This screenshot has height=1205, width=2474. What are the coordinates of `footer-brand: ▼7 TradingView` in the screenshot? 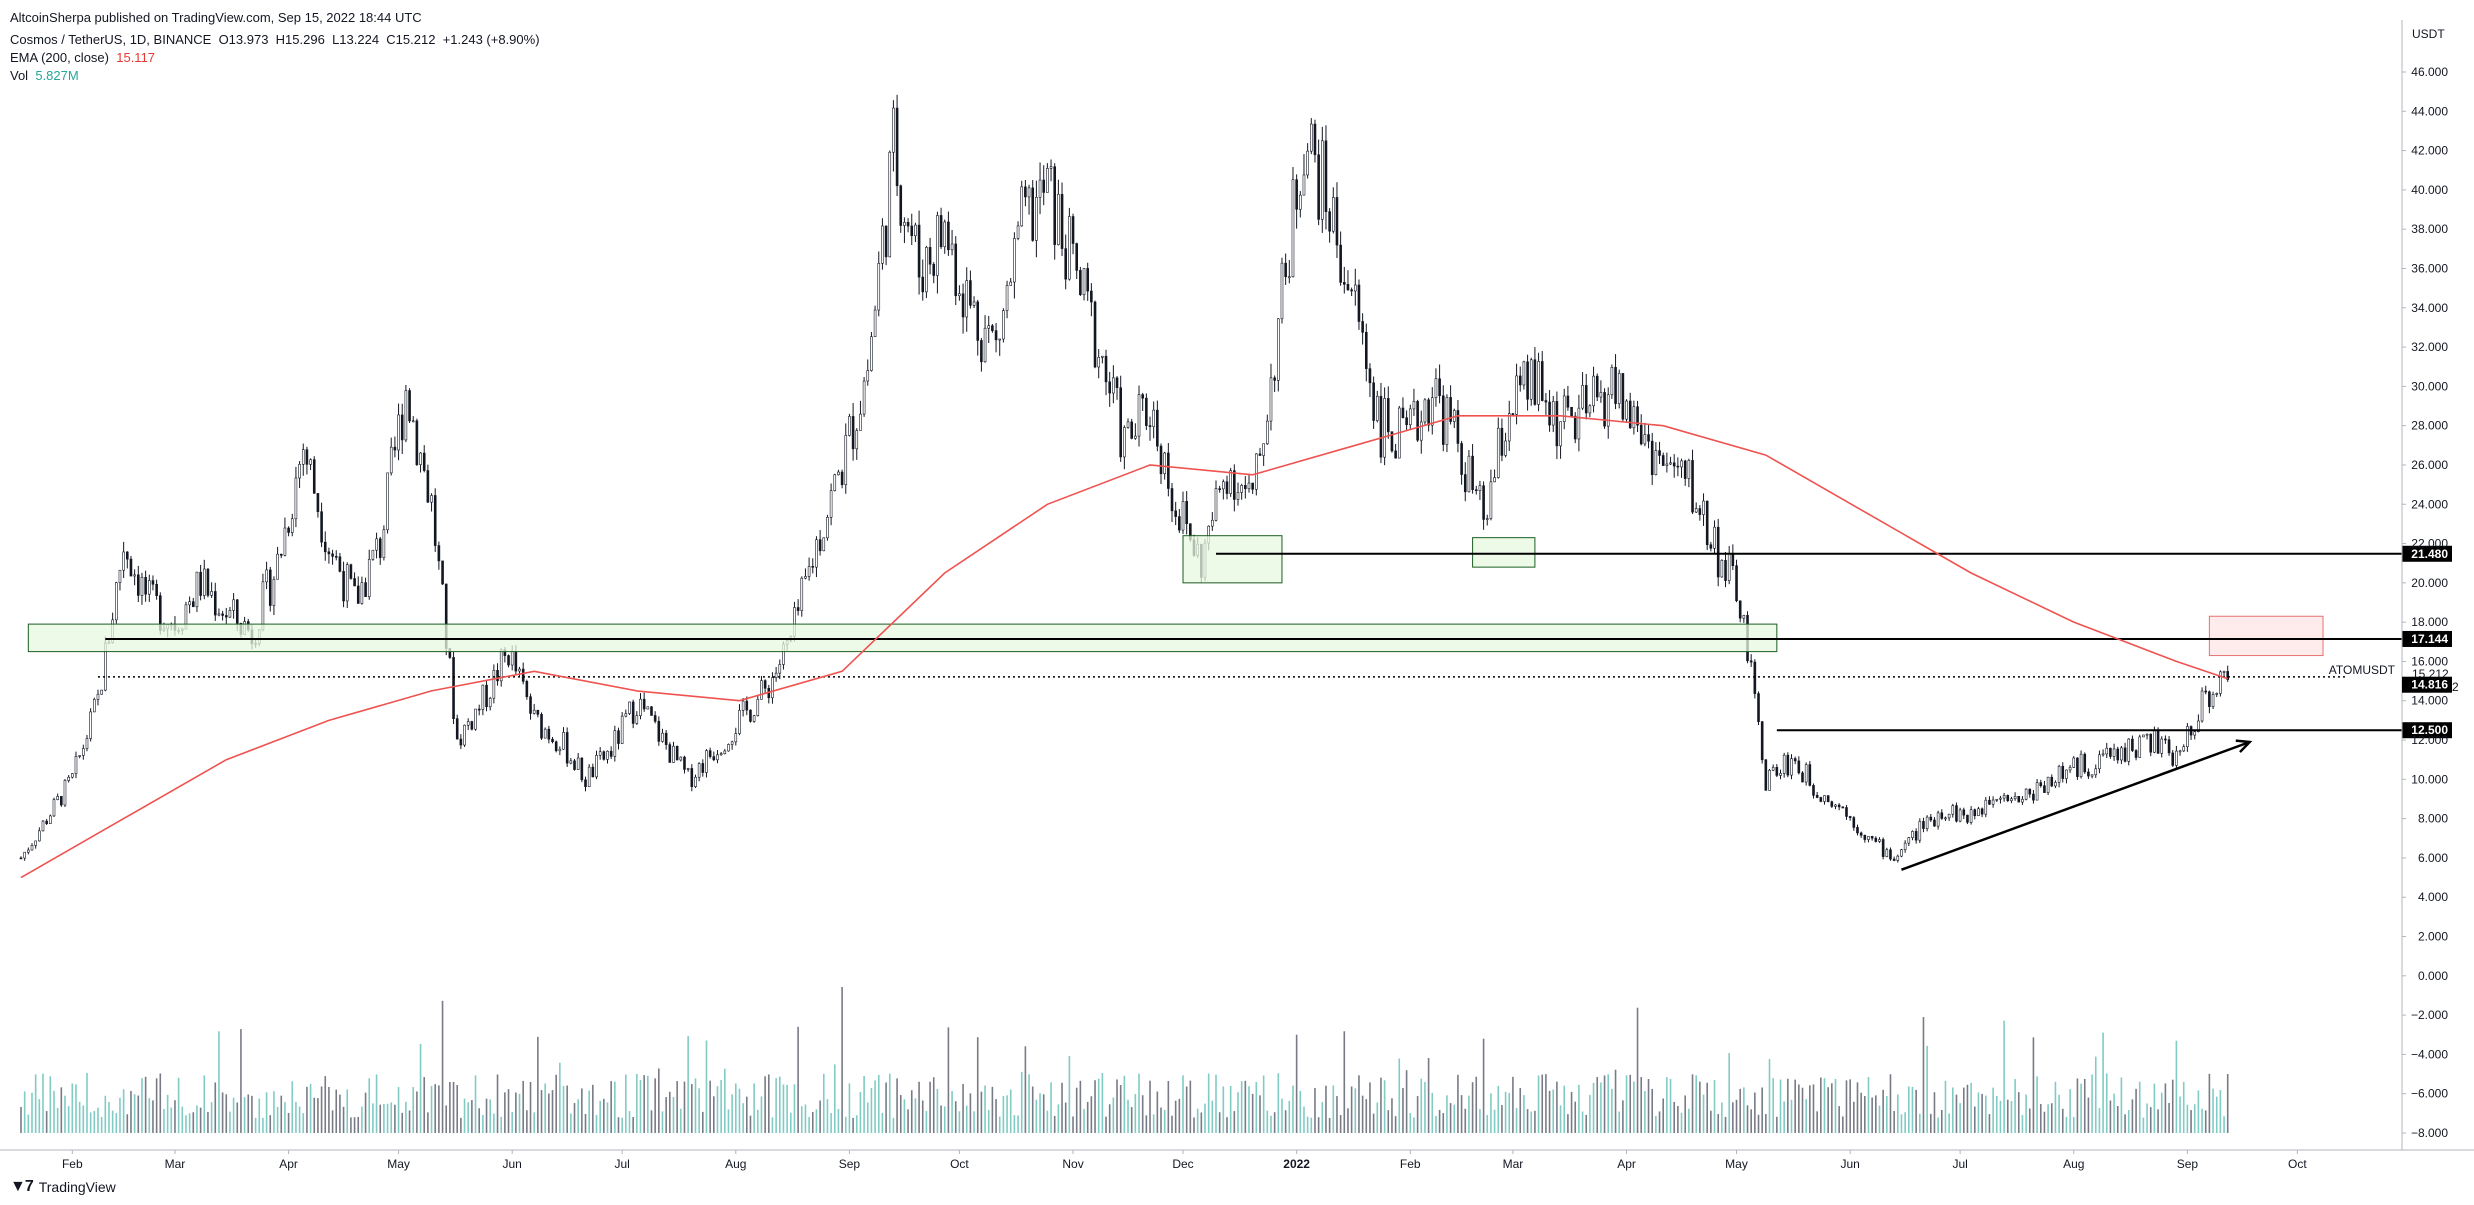 It's located at (63, 1187).